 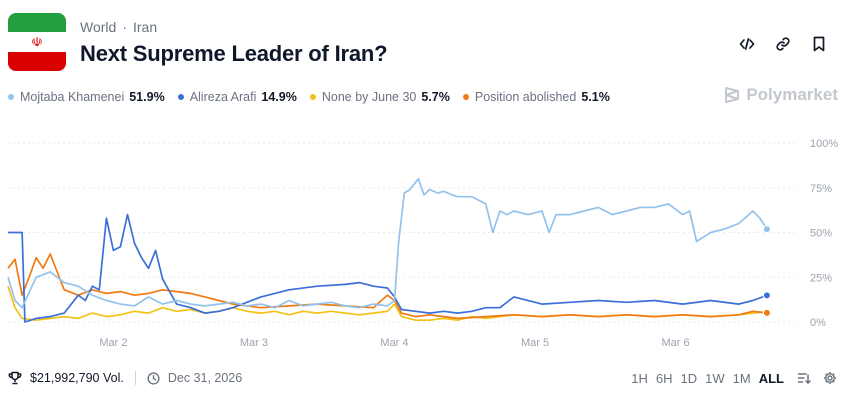 What do you see at coordinates (135, 378) in the screenshot?
I see `footer-divider` at bounding box center [135, 378].